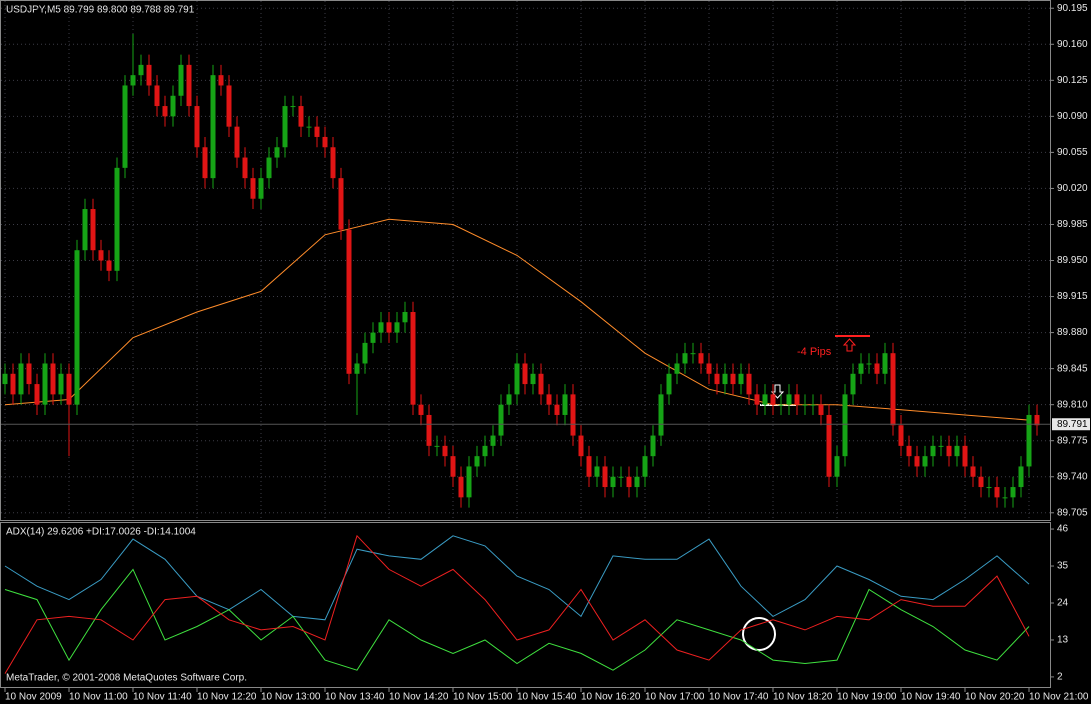 This screenshot has width=1091, height=704. I want to click on price-marker, so click(1071, 424).